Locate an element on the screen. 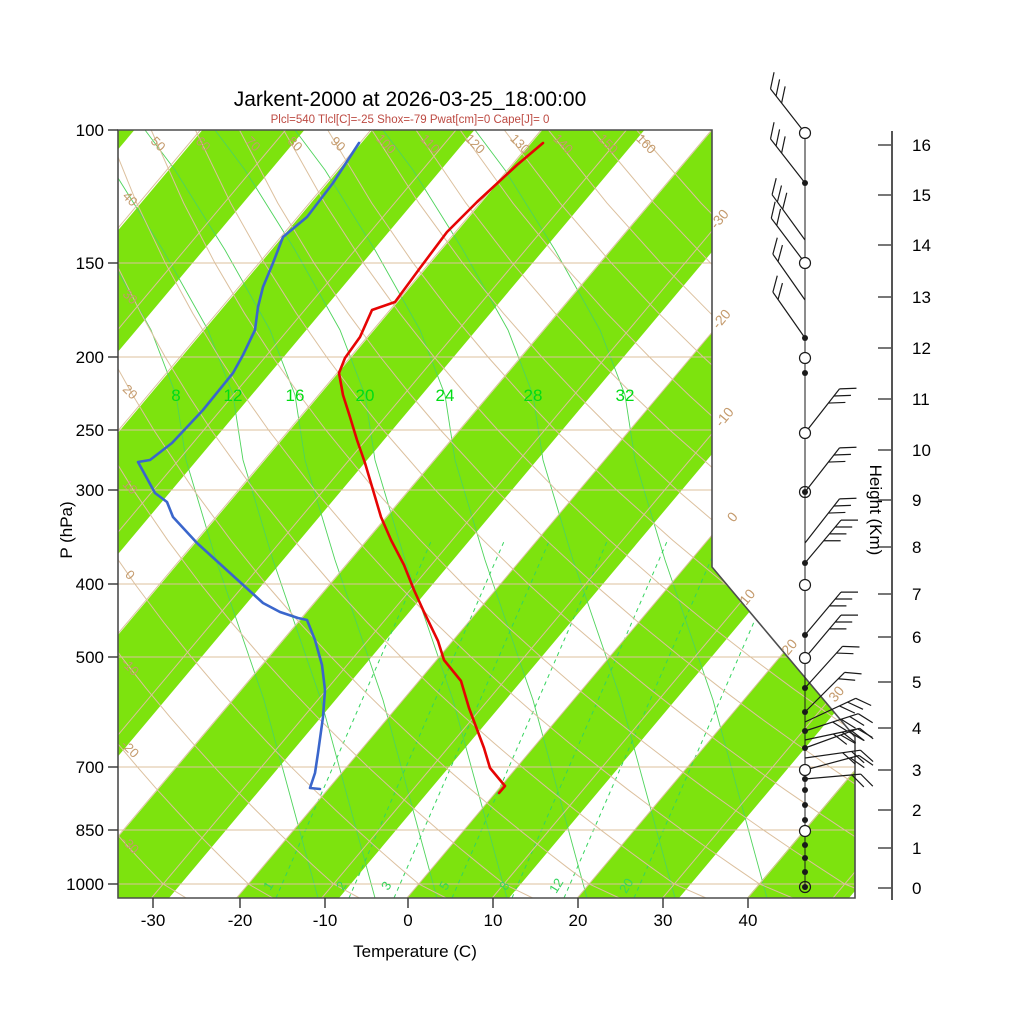 The height and width of the screenshot is (1024, 1024). height-tick-label: 3 is located at coordinates (916, 770).